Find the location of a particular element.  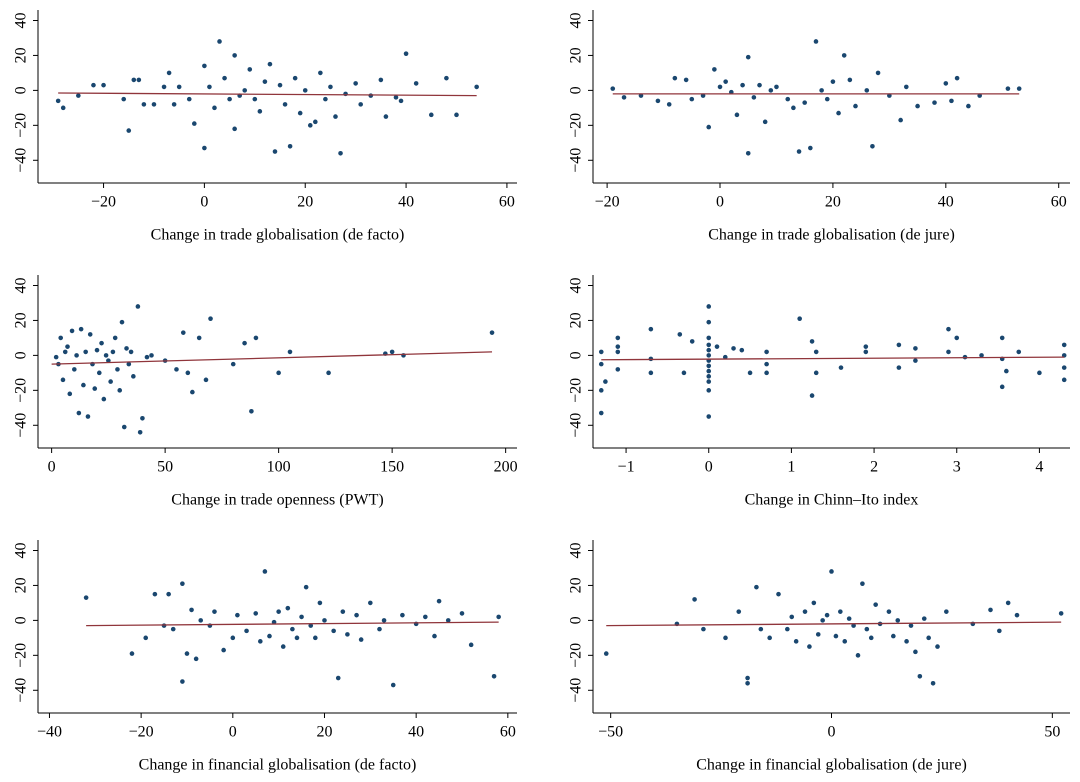

x-tick-label: 200 is located at coordinates (506, 467).